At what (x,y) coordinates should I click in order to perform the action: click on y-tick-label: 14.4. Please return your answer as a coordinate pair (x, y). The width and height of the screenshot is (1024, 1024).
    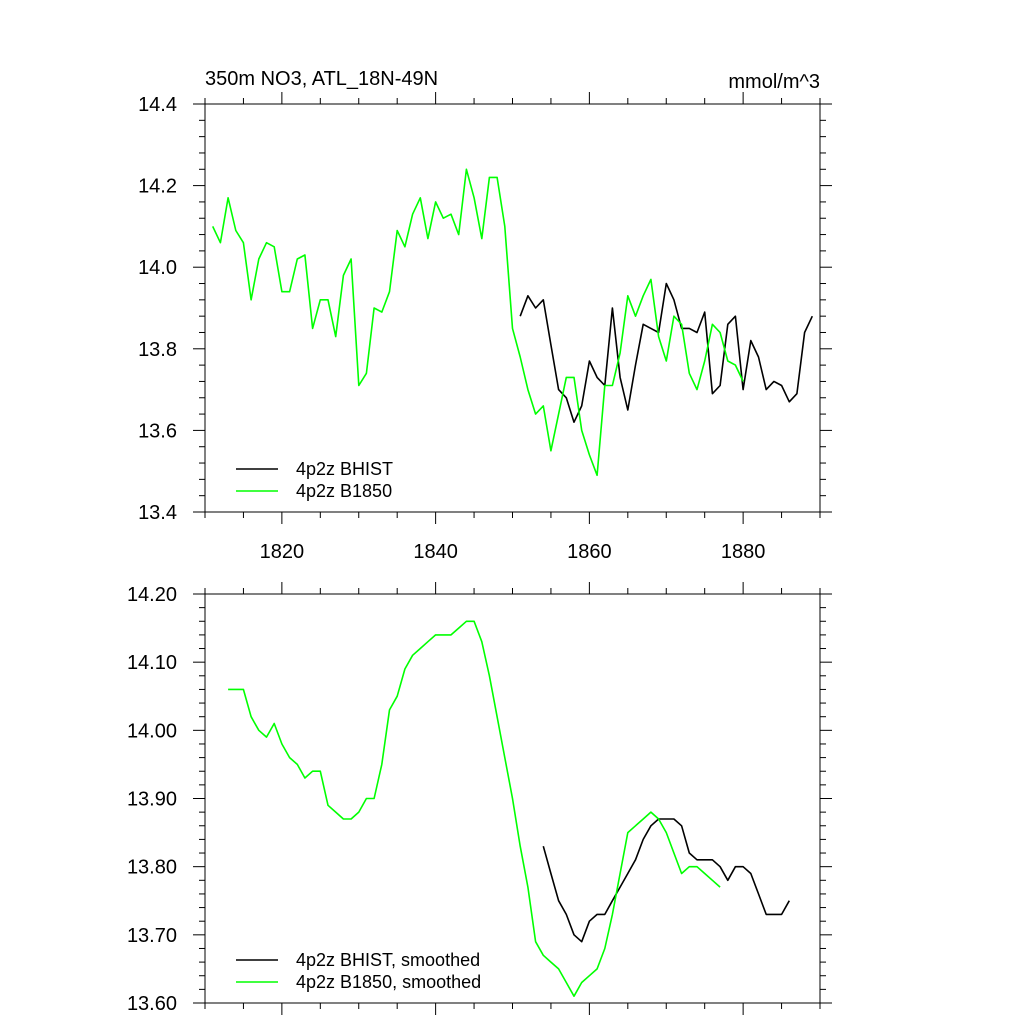
    Looking at the image, I should click on (157, 105).